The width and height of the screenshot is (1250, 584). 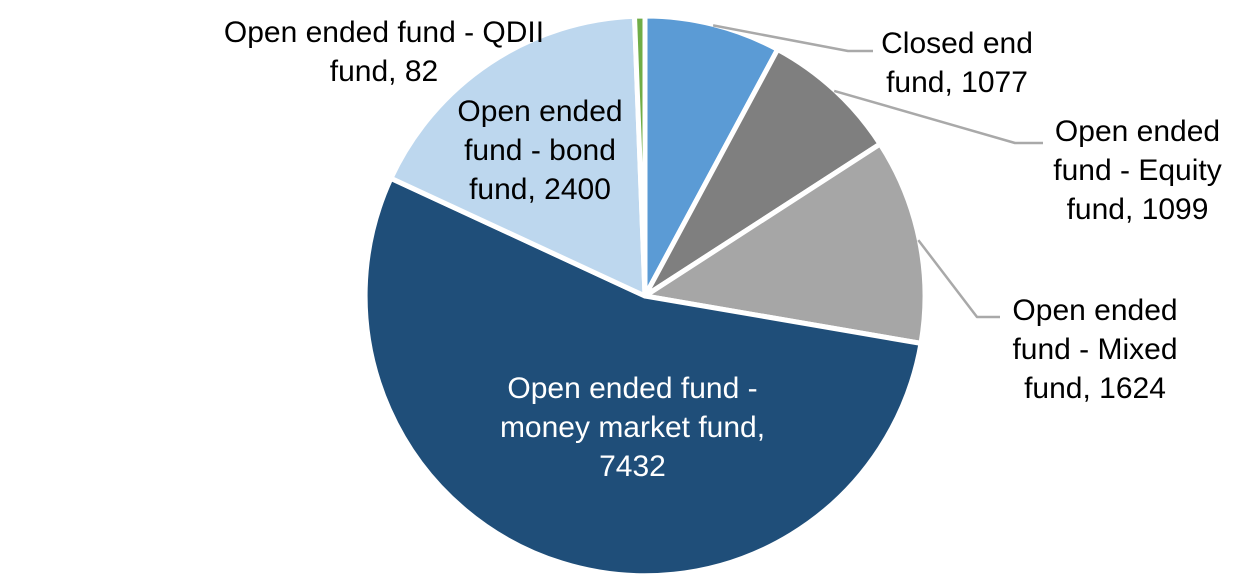 I want to click on data-label-line: fund, 82, so click(x=384, y=71).